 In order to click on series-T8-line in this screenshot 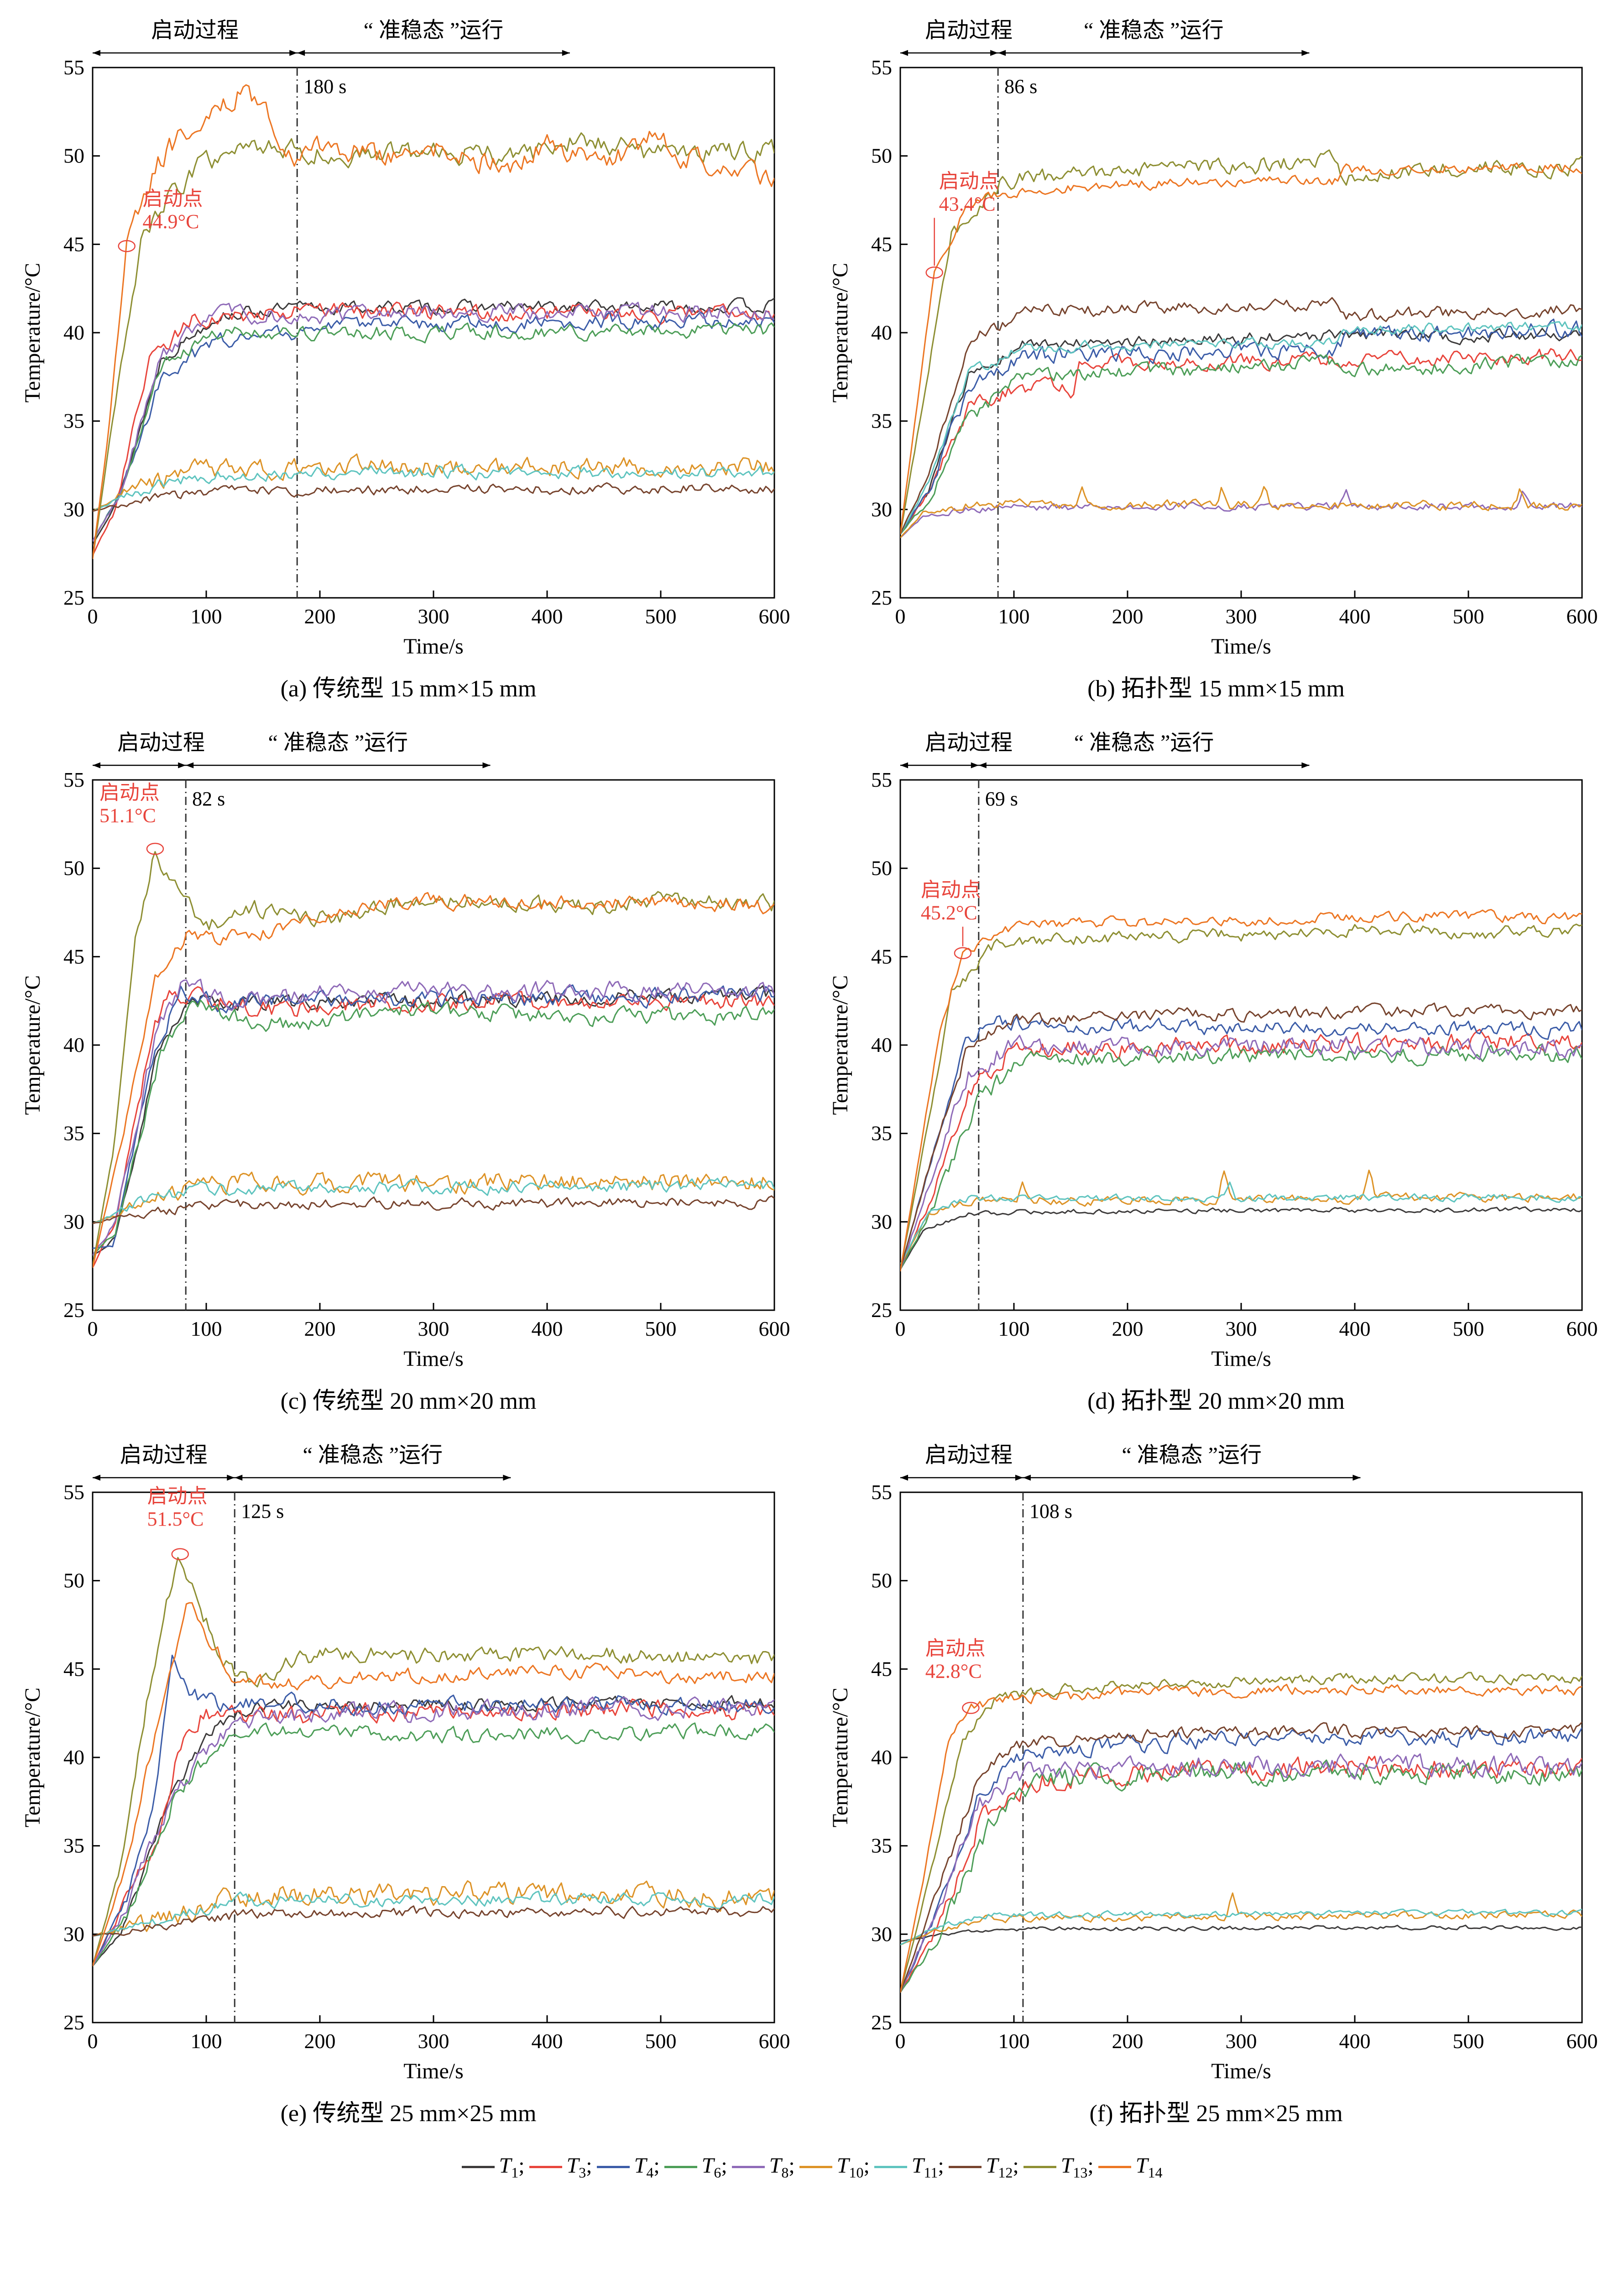, I will do `click(1241, 1872)`.